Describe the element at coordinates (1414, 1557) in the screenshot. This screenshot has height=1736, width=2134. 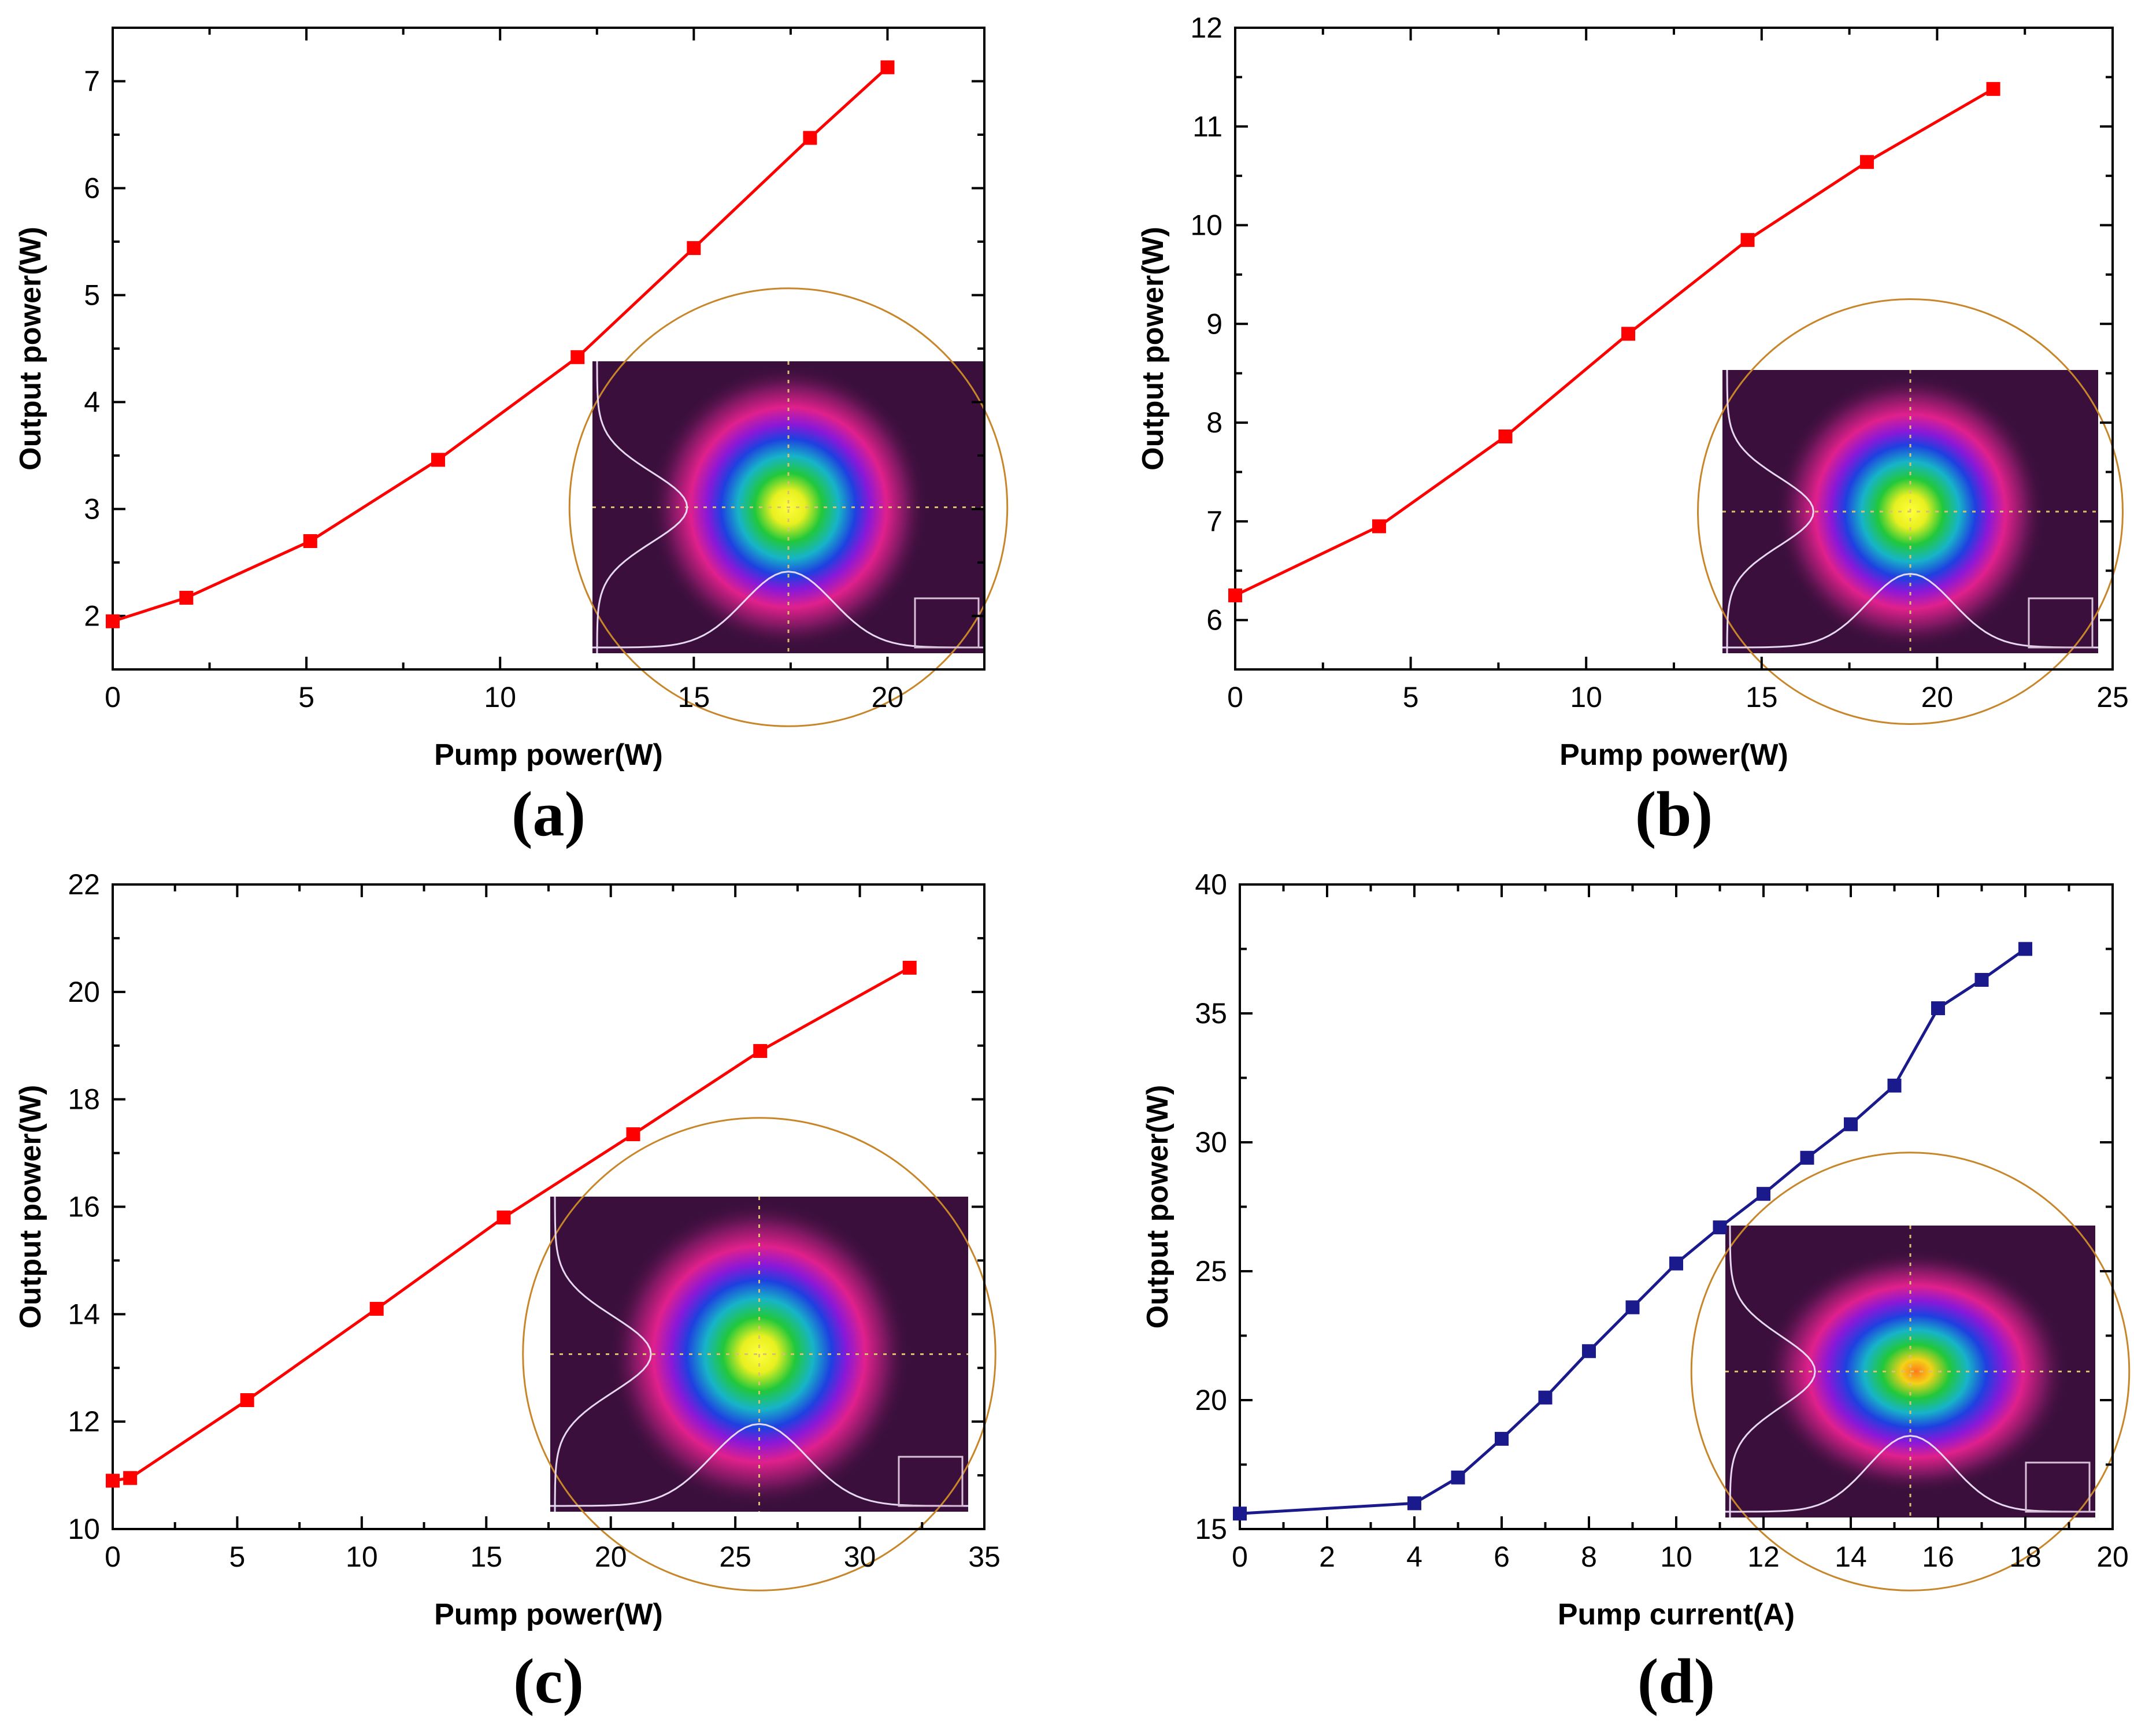
I see `x-tick-label: 4` at that location.